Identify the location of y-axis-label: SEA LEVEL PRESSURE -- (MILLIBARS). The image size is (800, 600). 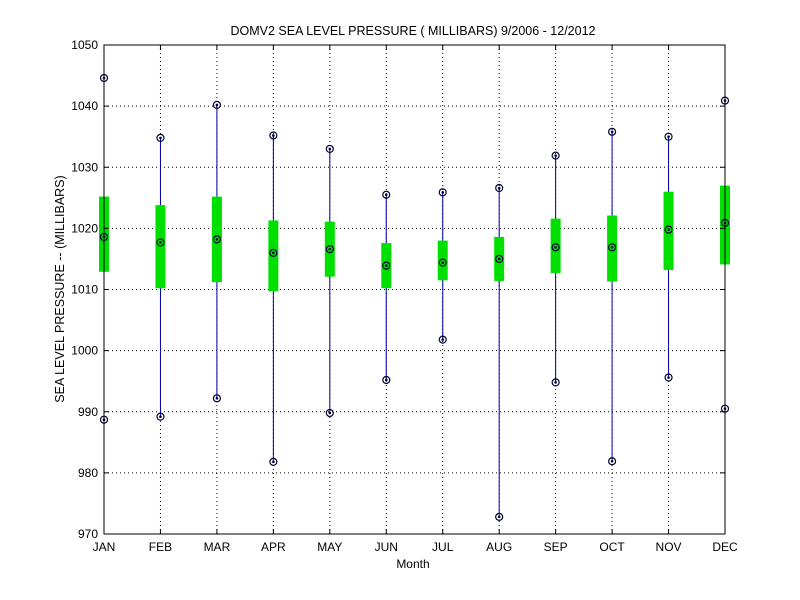
(60, 288).